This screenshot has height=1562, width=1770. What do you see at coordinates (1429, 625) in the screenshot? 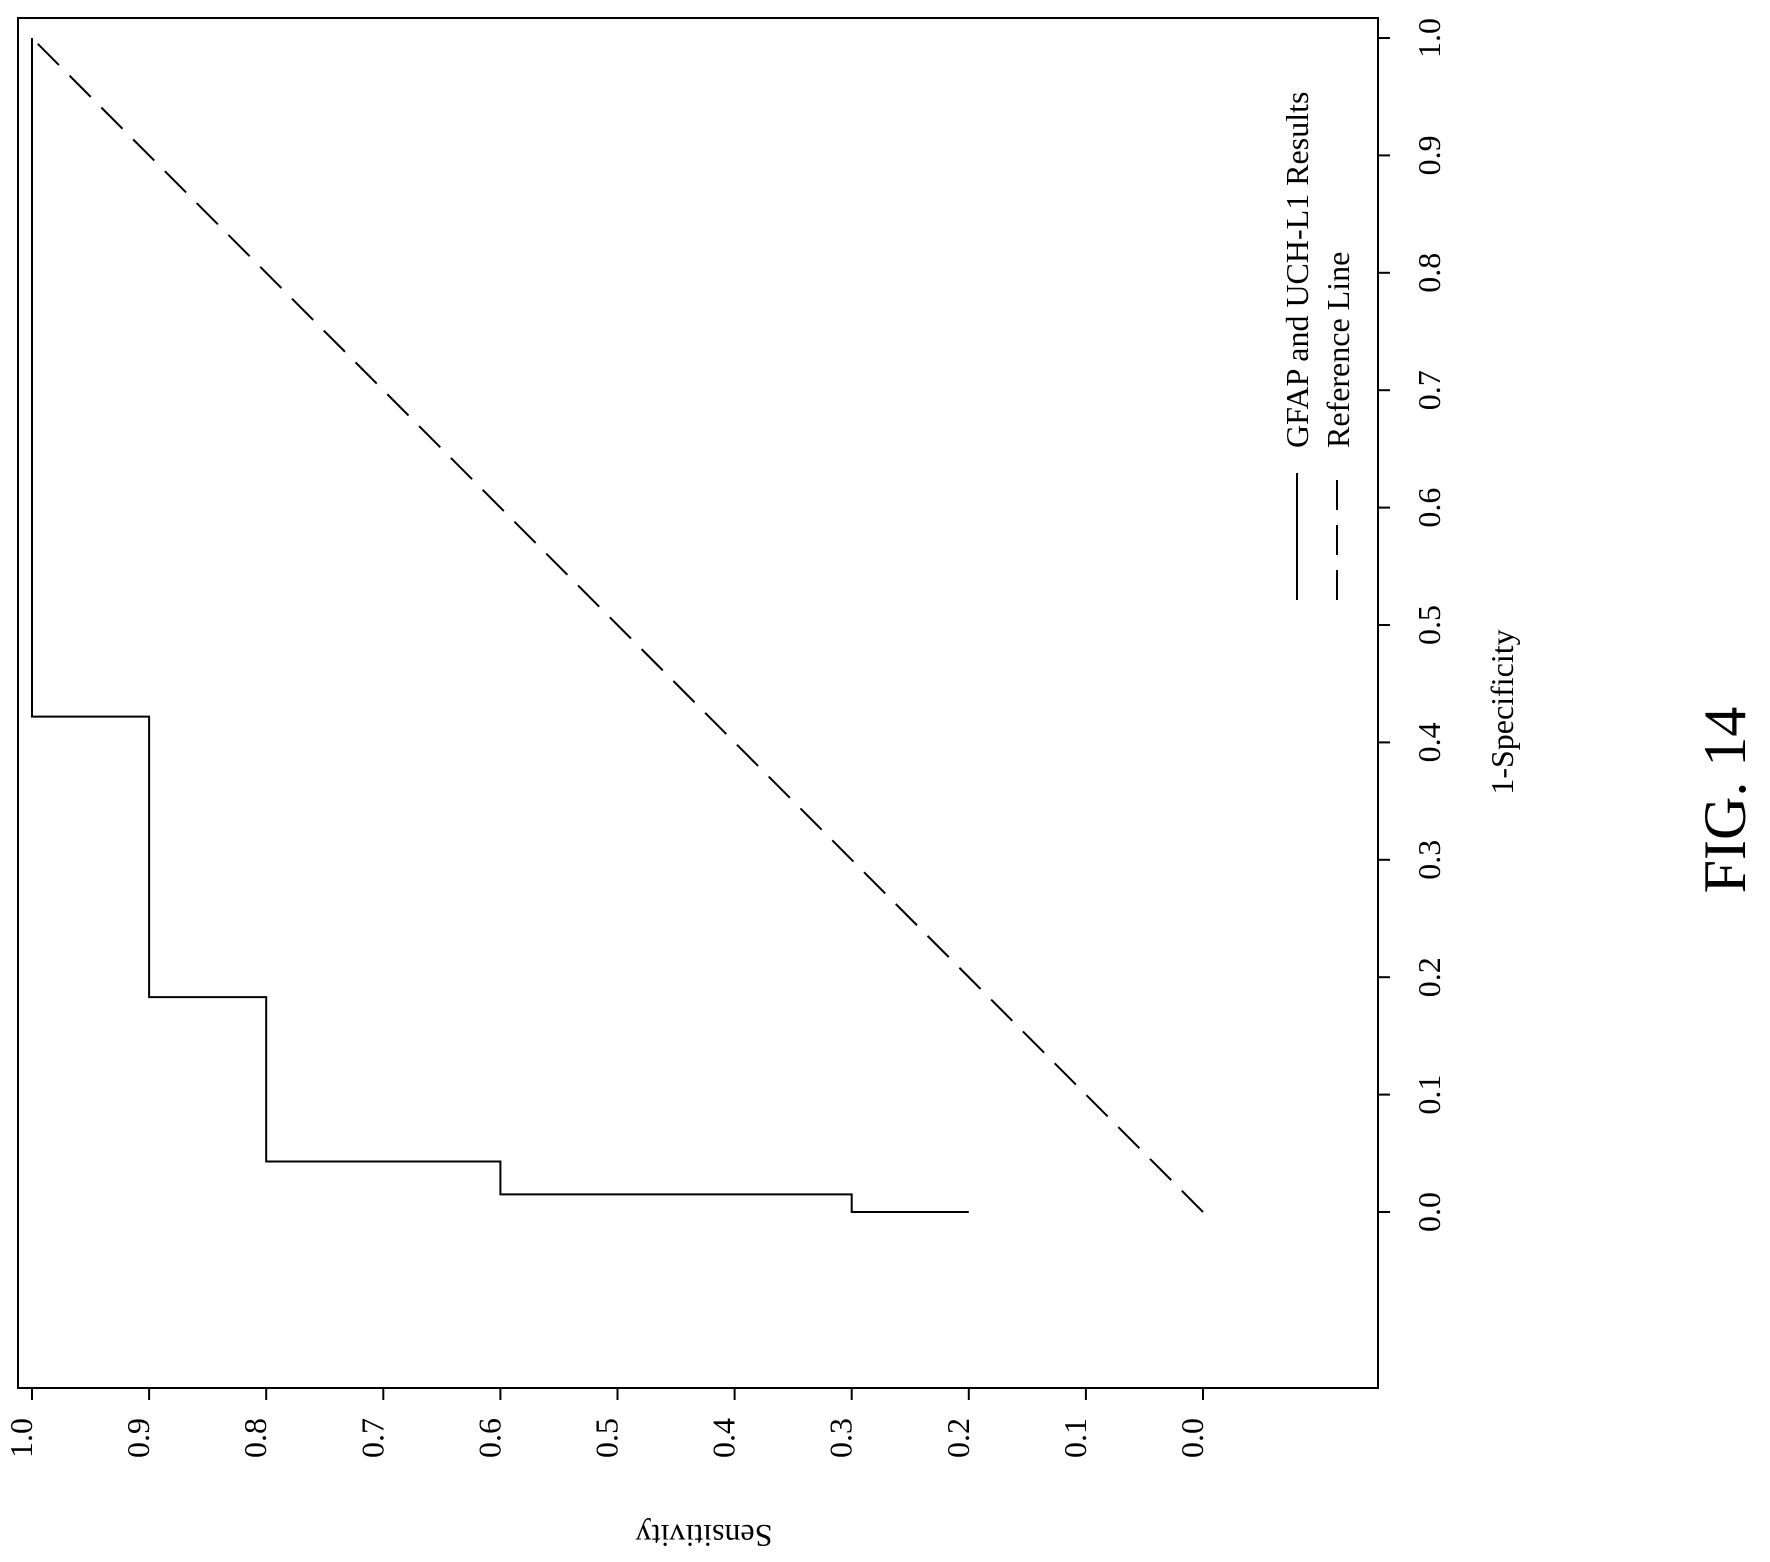
I see `x-tick-label: 0.5` at bounding box center [1429, 625].